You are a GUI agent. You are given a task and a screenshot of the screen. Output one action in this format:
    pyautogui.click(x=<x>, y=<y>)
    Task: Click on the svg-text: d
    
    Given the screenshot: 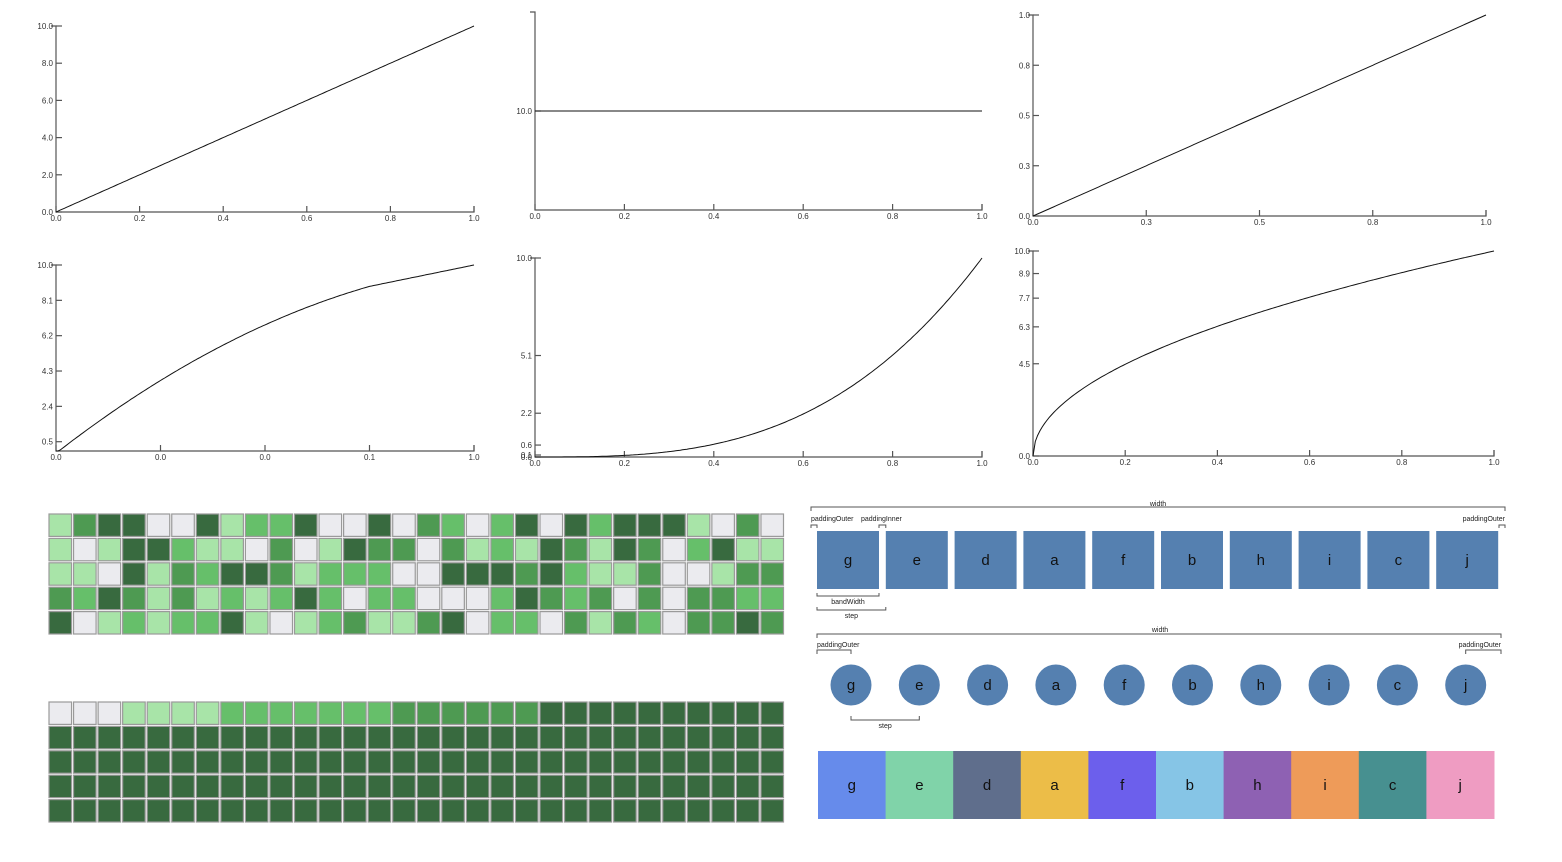 What is the action you would take?
    pyautogui.click(x=985, y=560)
    